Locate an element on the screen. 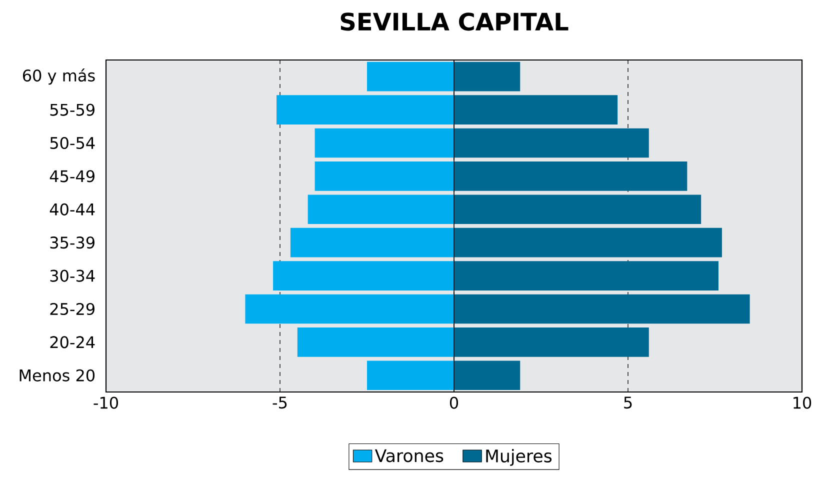 The image size is (816, 491). x-tick-label: -10 is located at coordinates (106, 402).